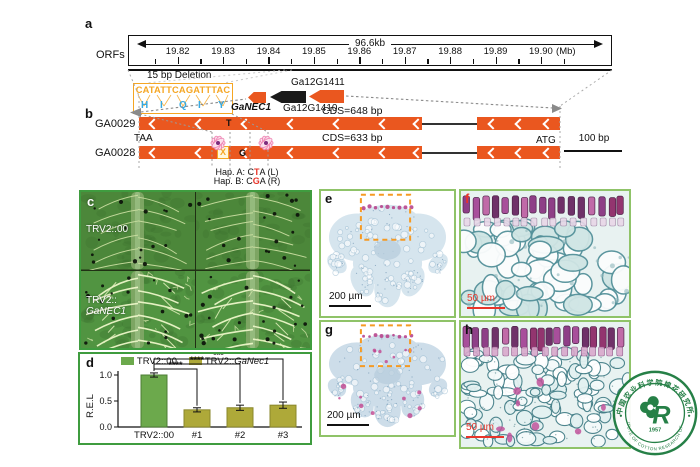 The width and height of the screenshot is (700, 467). What do you see at coordinates (247, 181) in the screenshot?
I see `haplotype-b-label: Hap. B: CGA (R)` at bounding box center [247, 181].